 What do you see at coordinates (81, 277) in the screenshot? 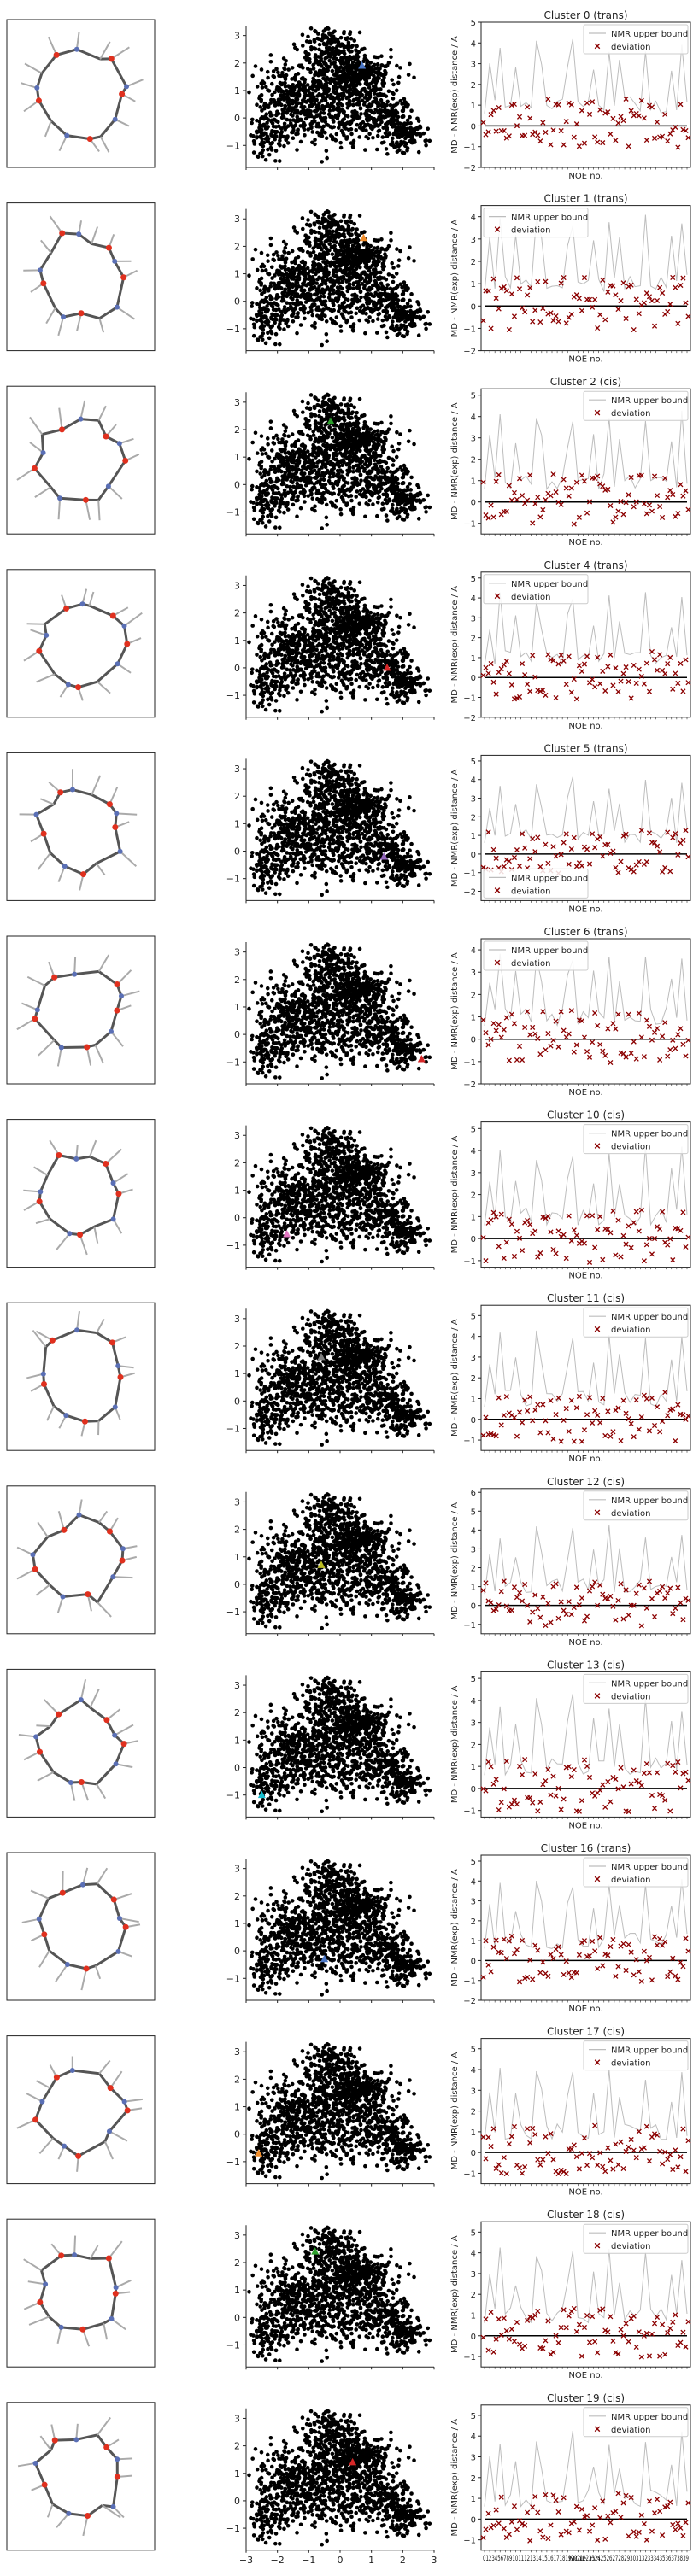
I see `molecule-panel` at bounding box center [81, 277].